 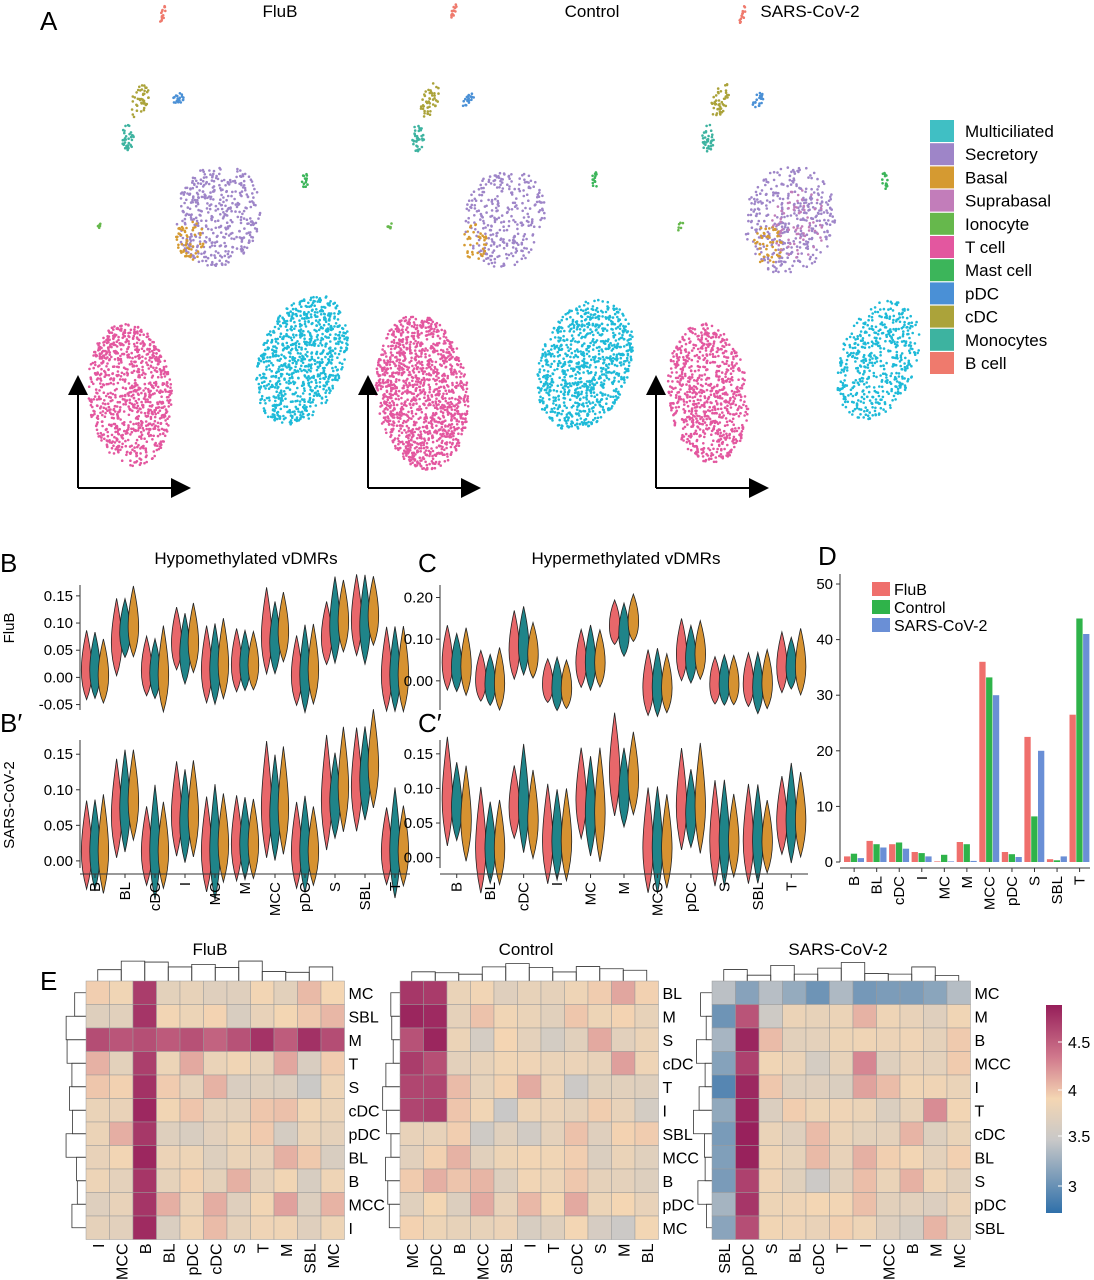 I want to click on col-label: M, so click(x=287, y=1250).